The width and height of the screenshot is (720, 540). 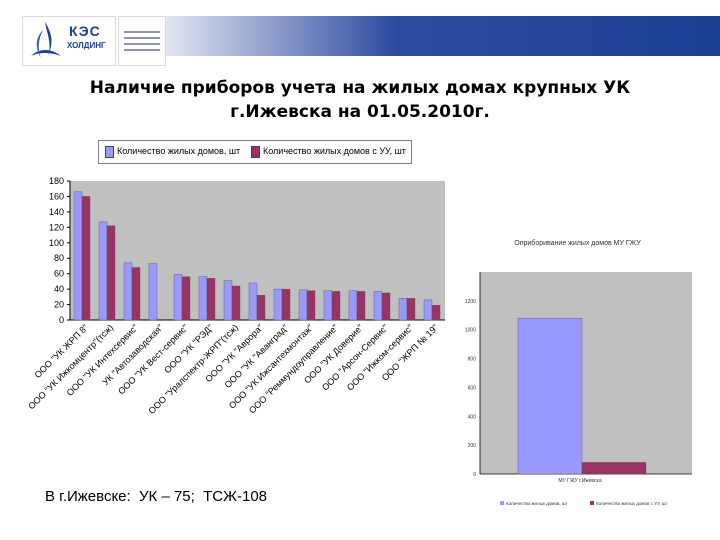 What do you see at coordinates (86, 45) in the screenshot?
I see `logo-subtext: ХОЛДИНГ` at bounding box center [86, 45].